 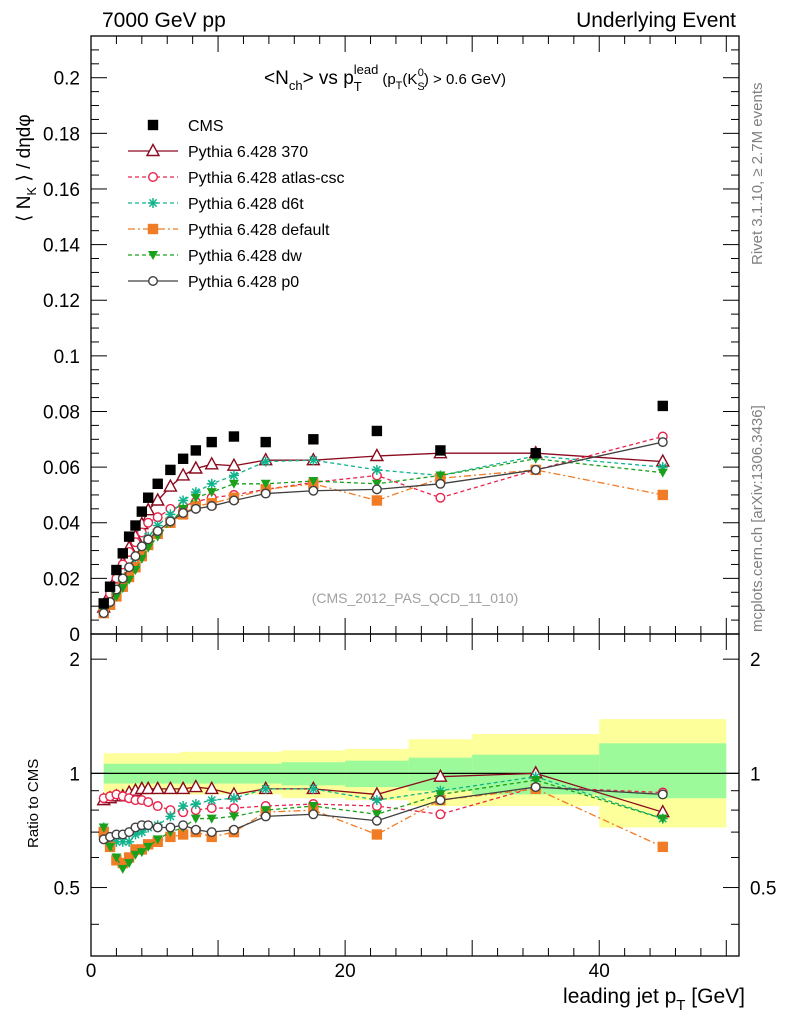 I want to click on ratio-ytick-label-left-1: 1, so click(x=74, y=774).